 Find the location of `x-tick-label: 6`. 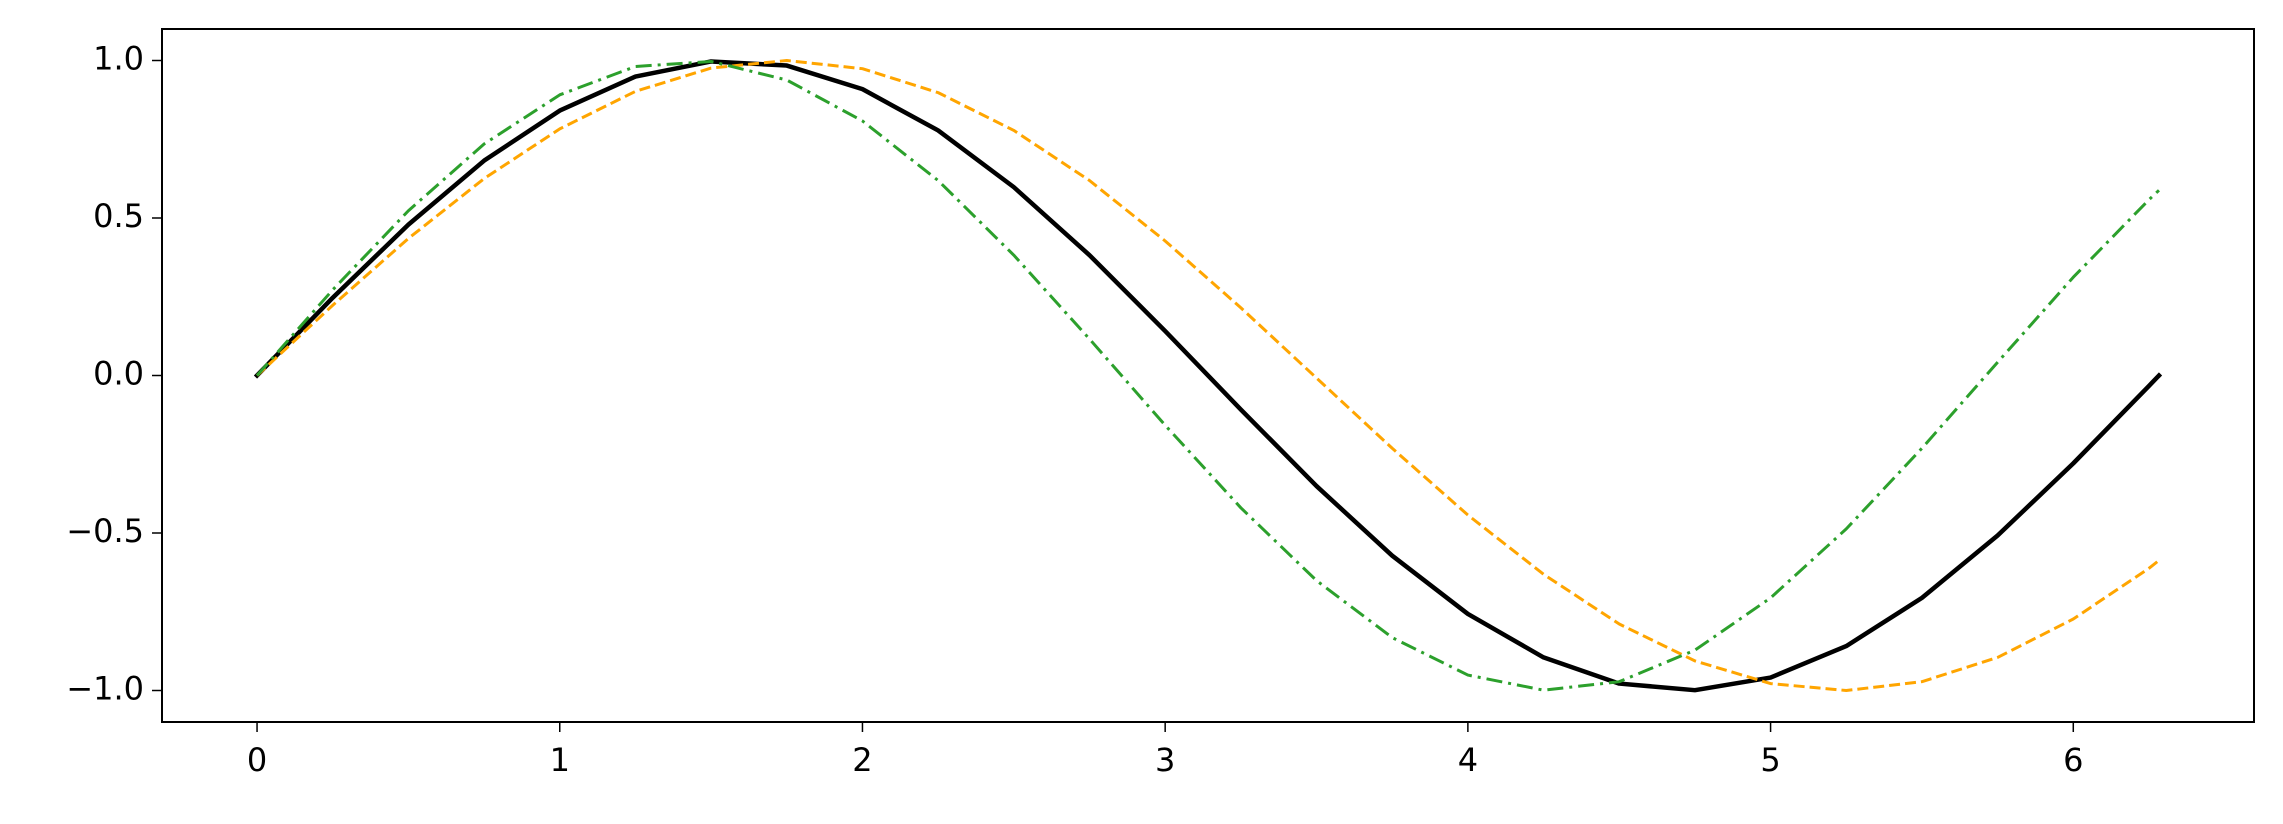

x-tick-label: 6 is located at coordinates (2073, 760).